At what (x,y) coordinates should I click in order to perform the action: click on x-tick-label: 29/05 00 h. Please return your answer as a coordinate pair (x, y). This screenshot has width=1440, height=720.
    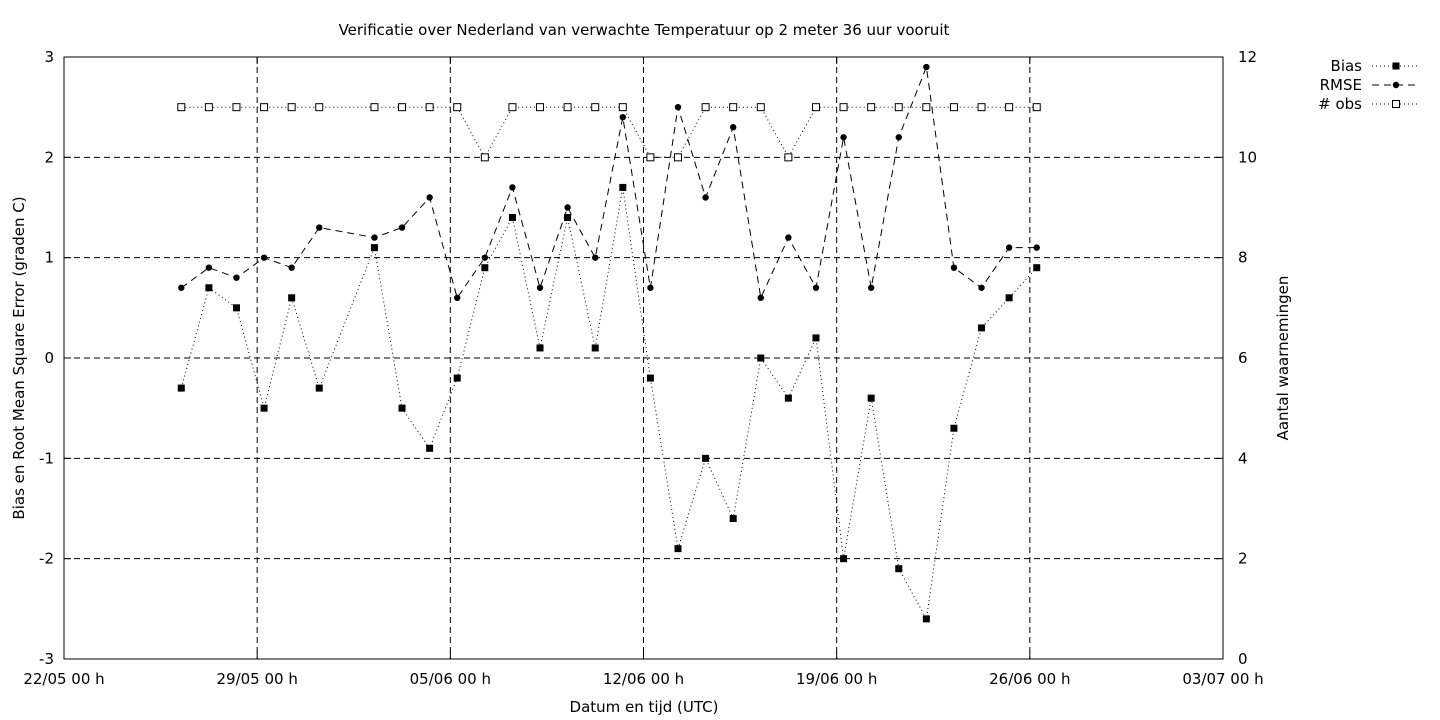
    Looking at the image, I should click on (256, 679).